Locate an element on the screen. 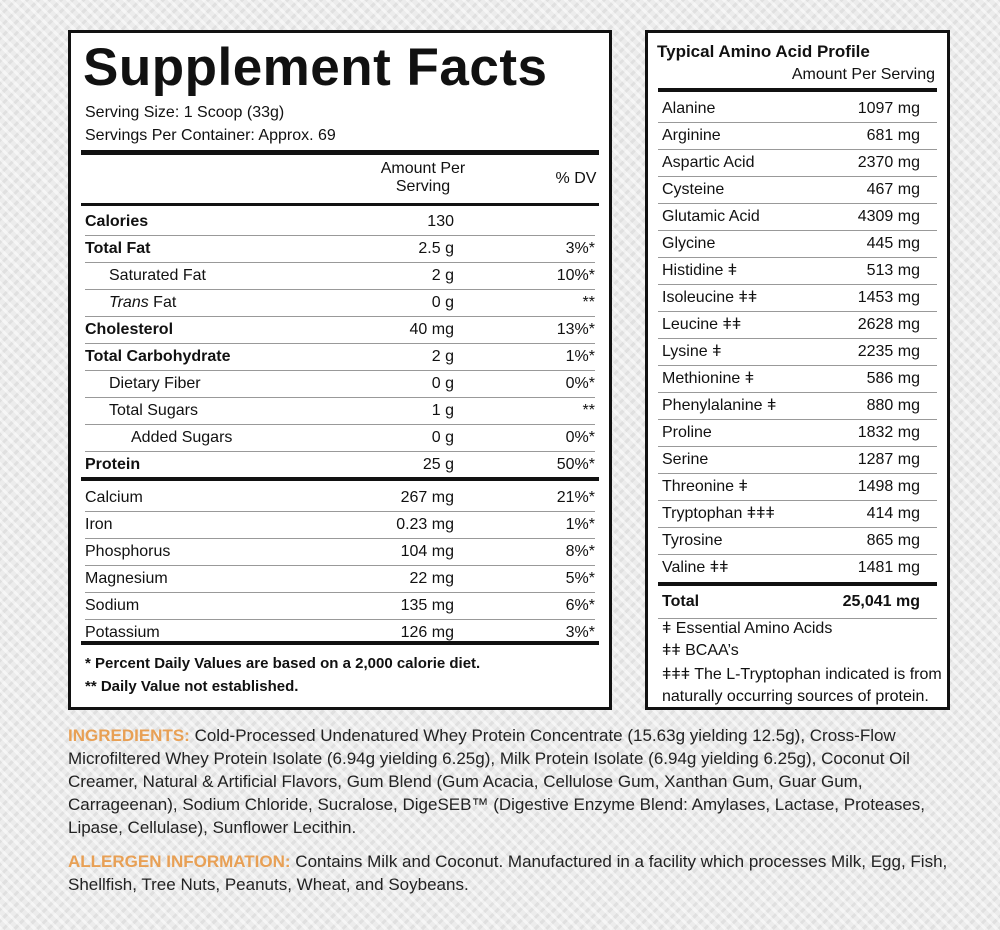 The image size is (1000, 930). daily-value: 8%* is located at coordinates (580, 551).